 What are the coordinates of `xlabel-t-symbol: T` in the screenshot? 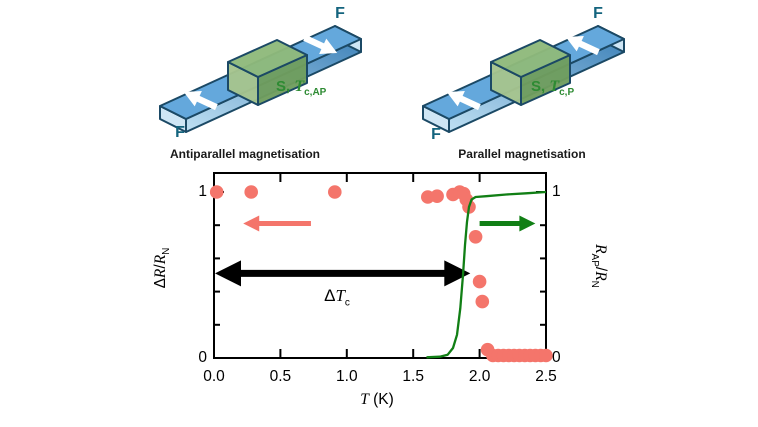 It's located at (364, 399).